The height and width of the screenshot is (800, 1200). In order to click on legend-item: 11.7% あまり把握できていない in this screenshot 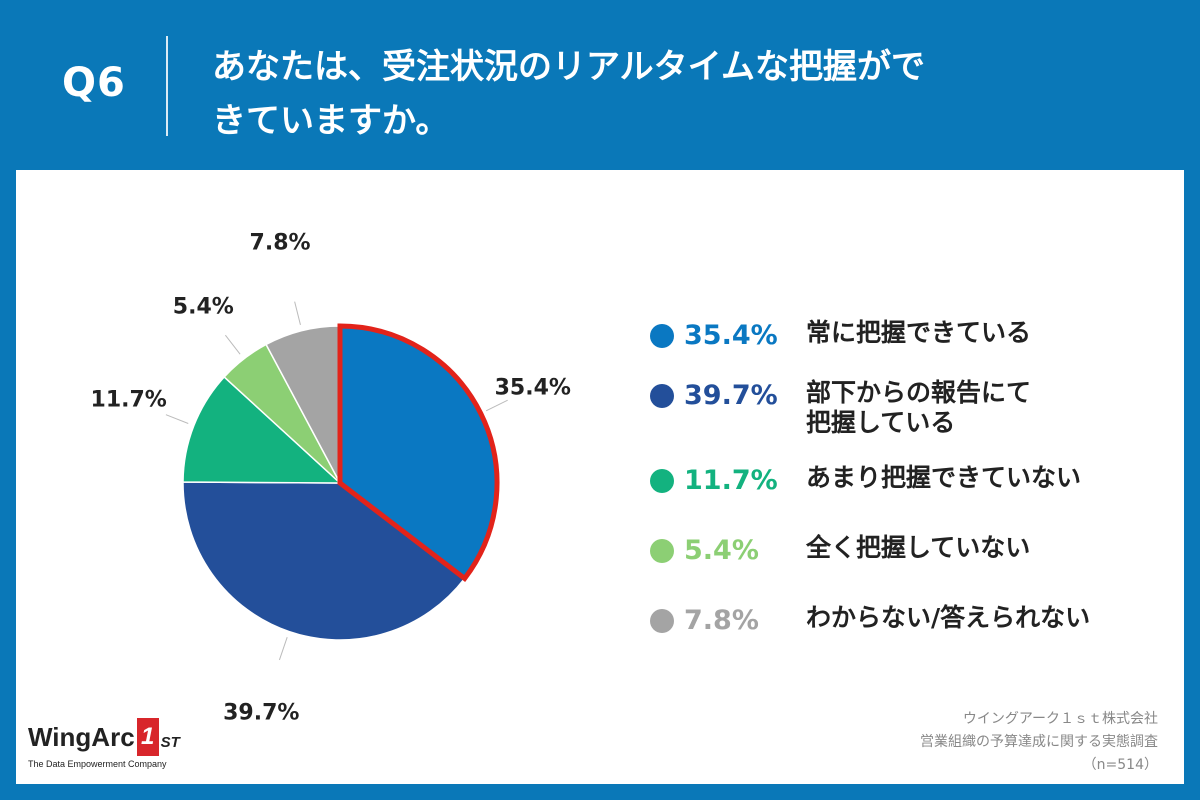, I will do `click(893, 481)`.